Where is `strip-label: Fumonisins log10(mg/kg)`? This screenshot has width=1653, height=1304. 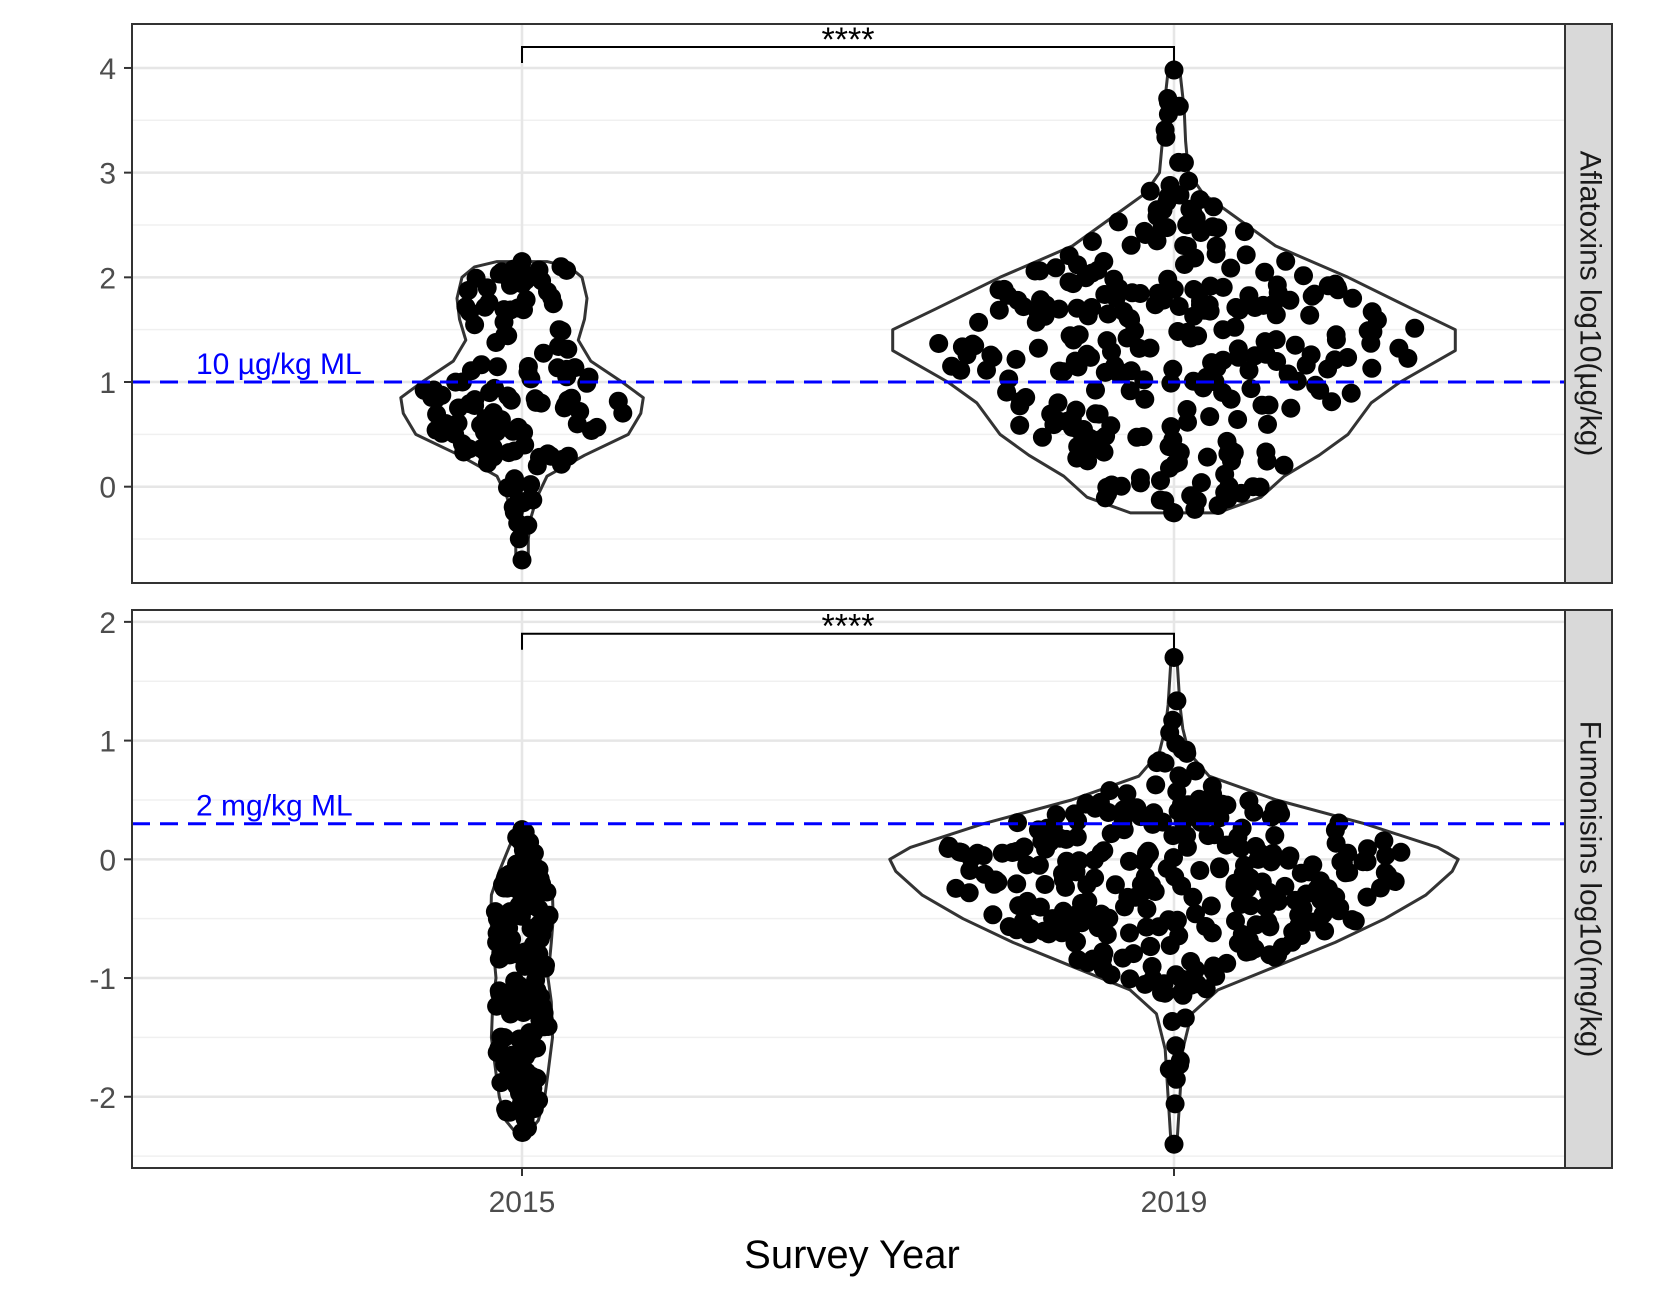
strip-label: Fumonisins log10(mg/kg) is located at coordinates (1590, 889).